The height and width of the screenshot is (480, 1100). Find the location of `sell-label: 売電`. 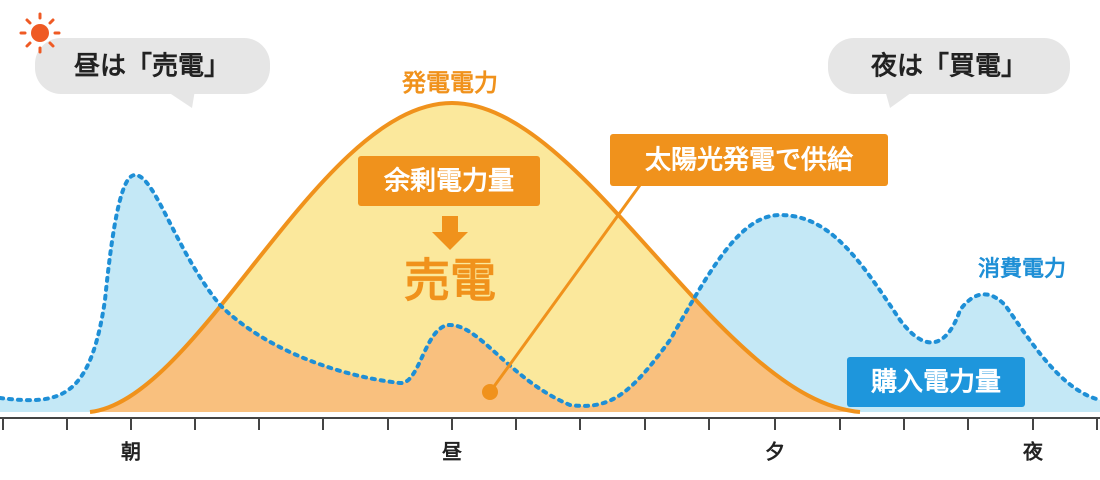

sell-label: 売電 is located at coordinates (450, 281).